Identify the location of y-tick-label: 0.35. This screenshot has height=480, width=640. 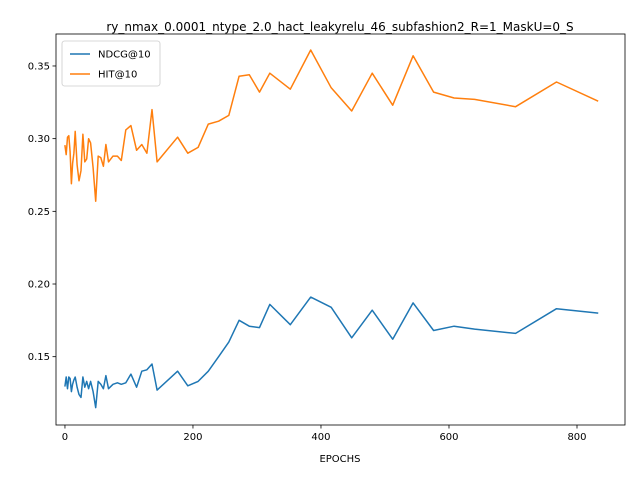
(39, 66).